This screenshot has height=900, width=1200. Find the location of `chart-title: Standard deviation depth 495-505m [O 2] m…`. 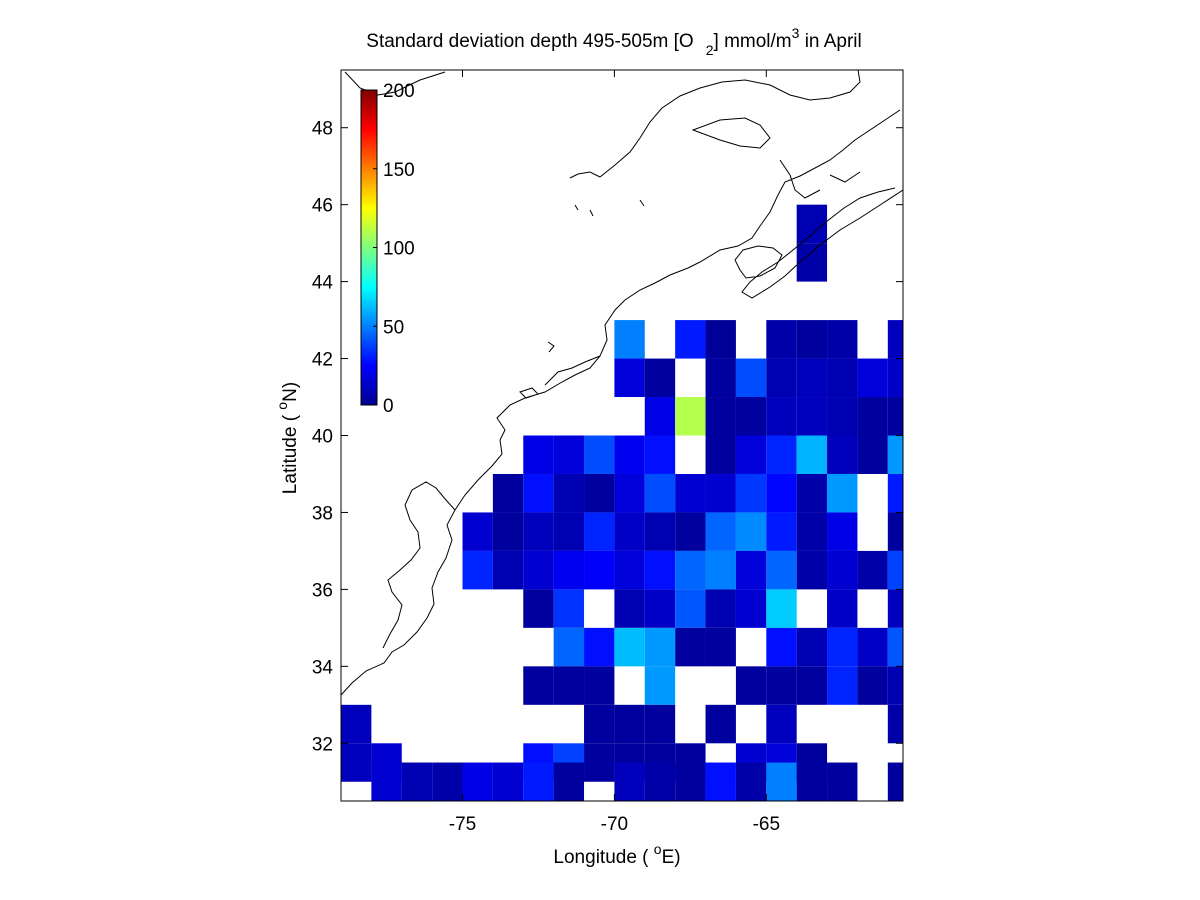

chart-title: Standard deviation depth 495-505m [O 2] m… is located at coordinates (613, 41).